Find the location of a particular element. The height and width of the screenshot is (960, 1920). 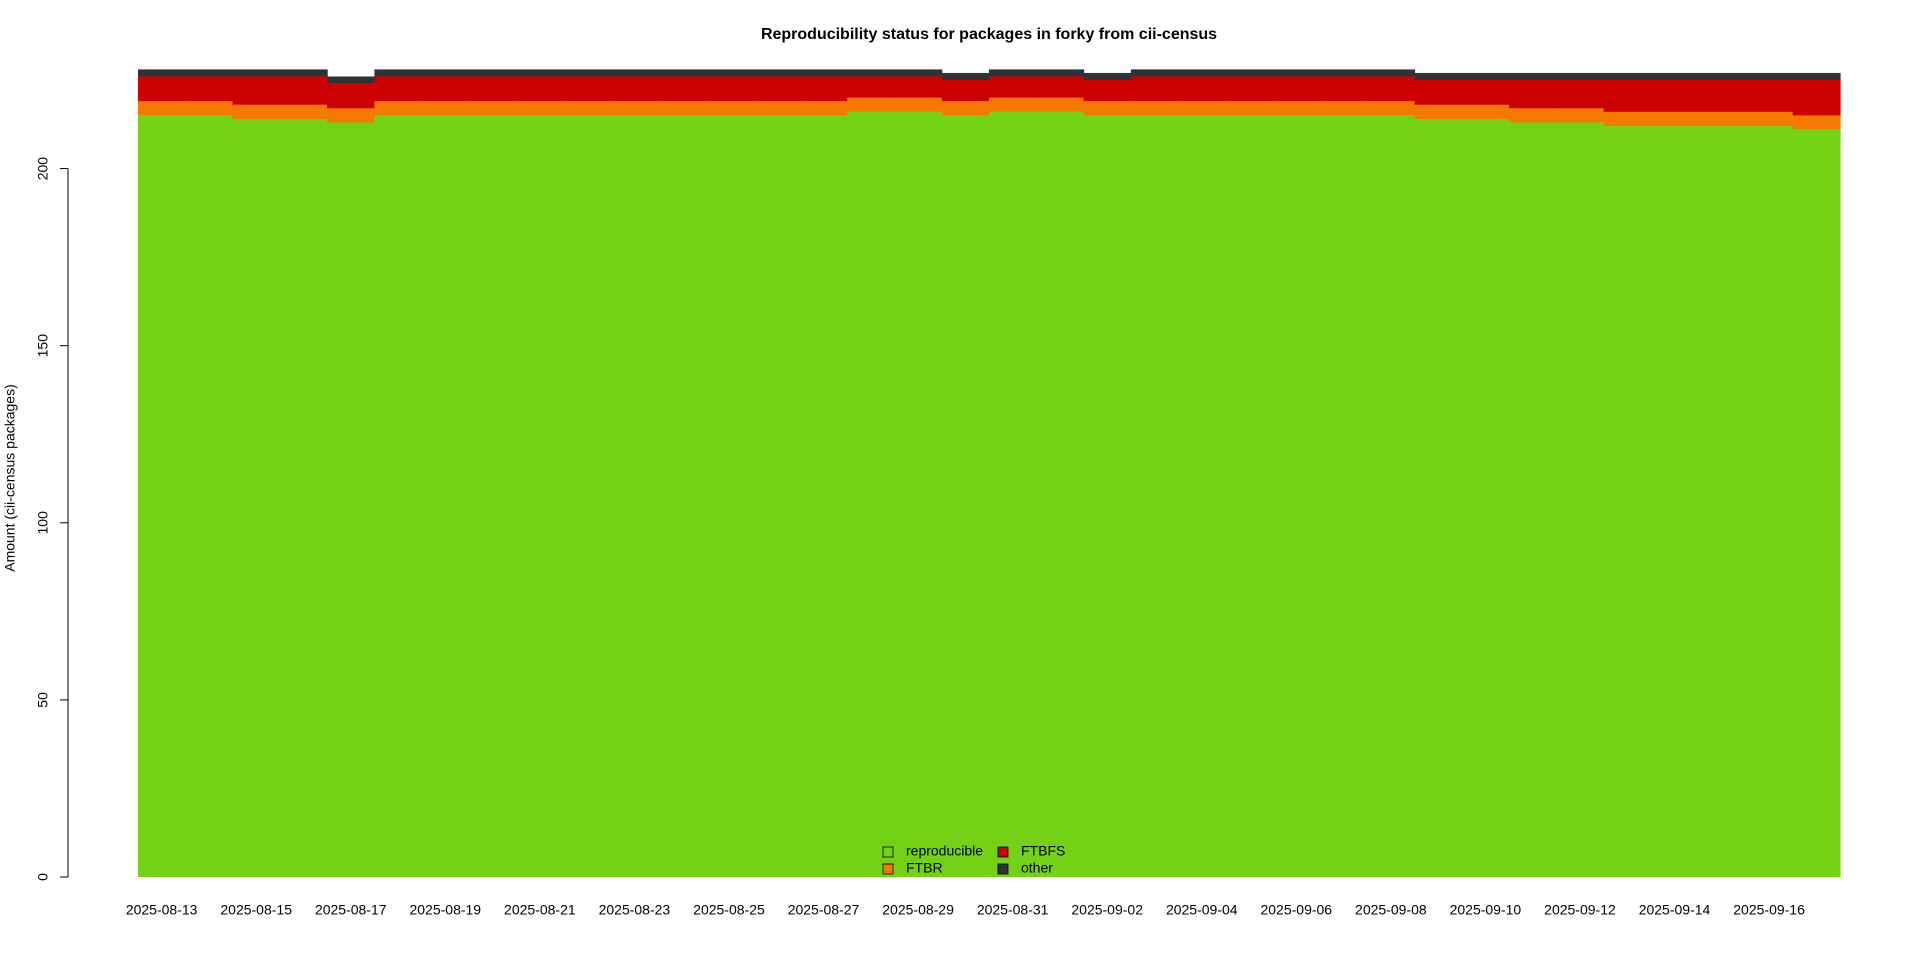

x-tick-label: 2025-08-29 is located at coordinates (918, 910).